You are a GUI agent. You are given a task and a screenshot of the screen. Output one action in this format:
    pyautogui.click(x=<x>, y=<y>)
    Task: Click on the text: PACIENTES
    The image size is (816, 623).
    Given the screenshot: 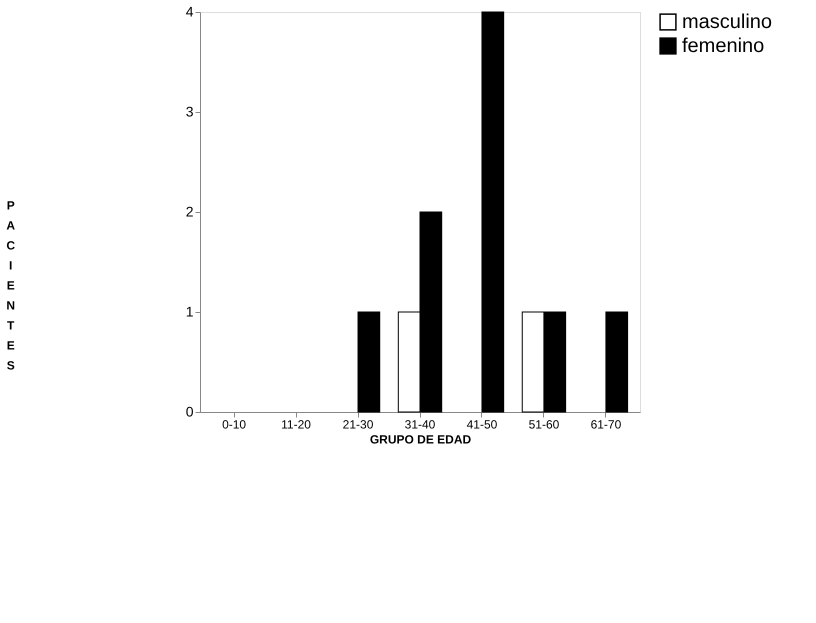 What is the action you would take?
    pyautogui.click(x=11, y=285)
    